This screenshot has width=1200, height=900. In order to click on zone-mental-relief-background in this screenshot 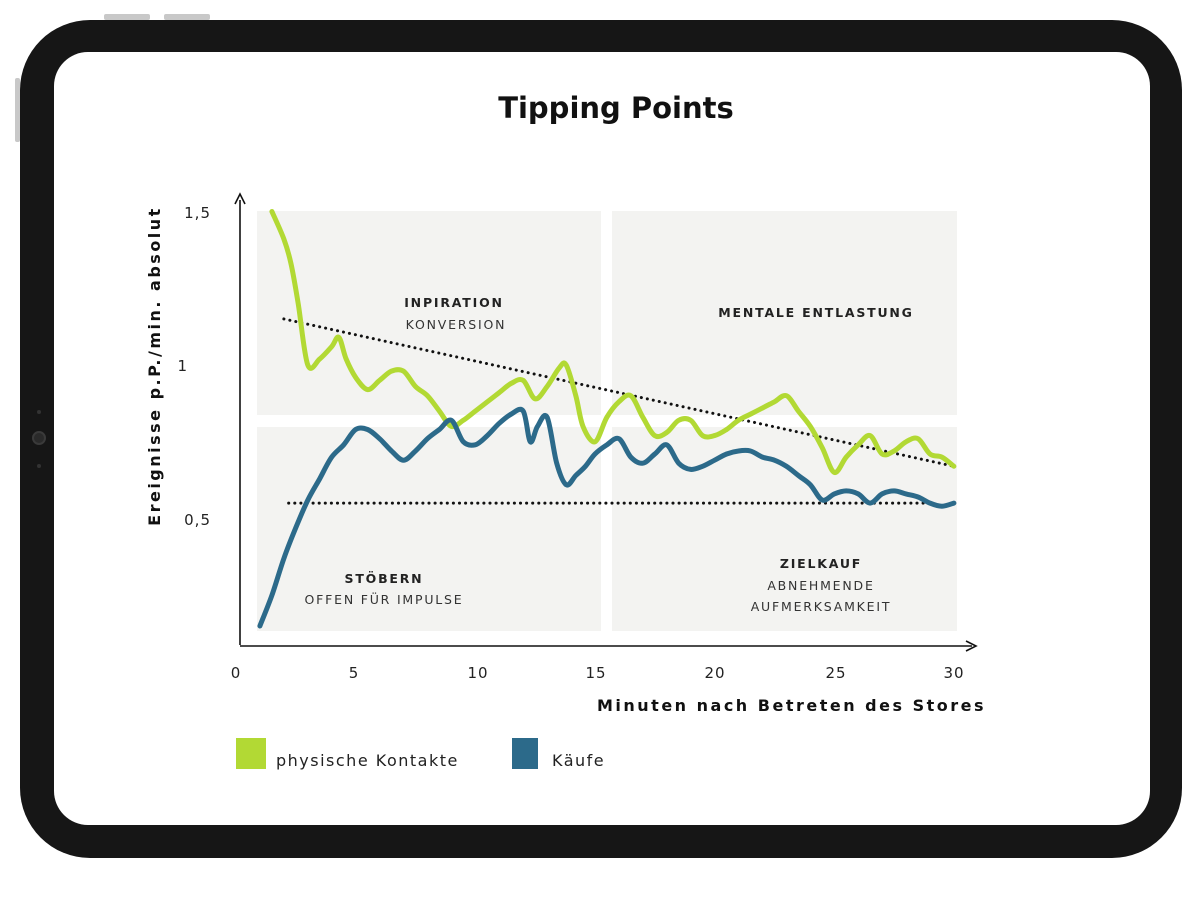, I will do `click(784, 313)`.